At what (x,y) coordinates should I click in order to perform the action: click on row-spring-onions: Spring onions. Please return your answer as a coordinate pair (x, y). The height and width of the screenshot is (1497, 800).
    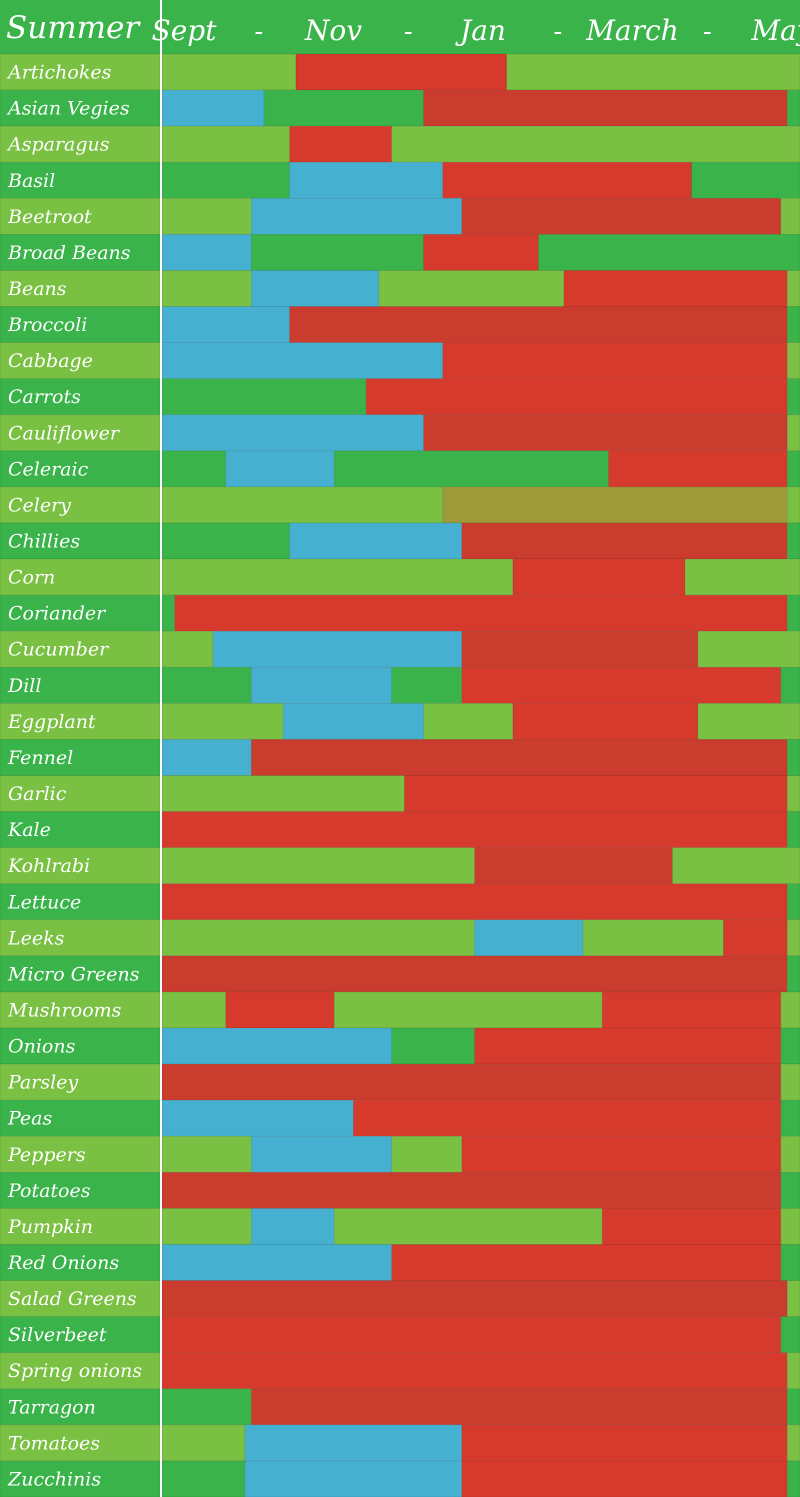
    Looking at the image, I should click on (400, 1371).